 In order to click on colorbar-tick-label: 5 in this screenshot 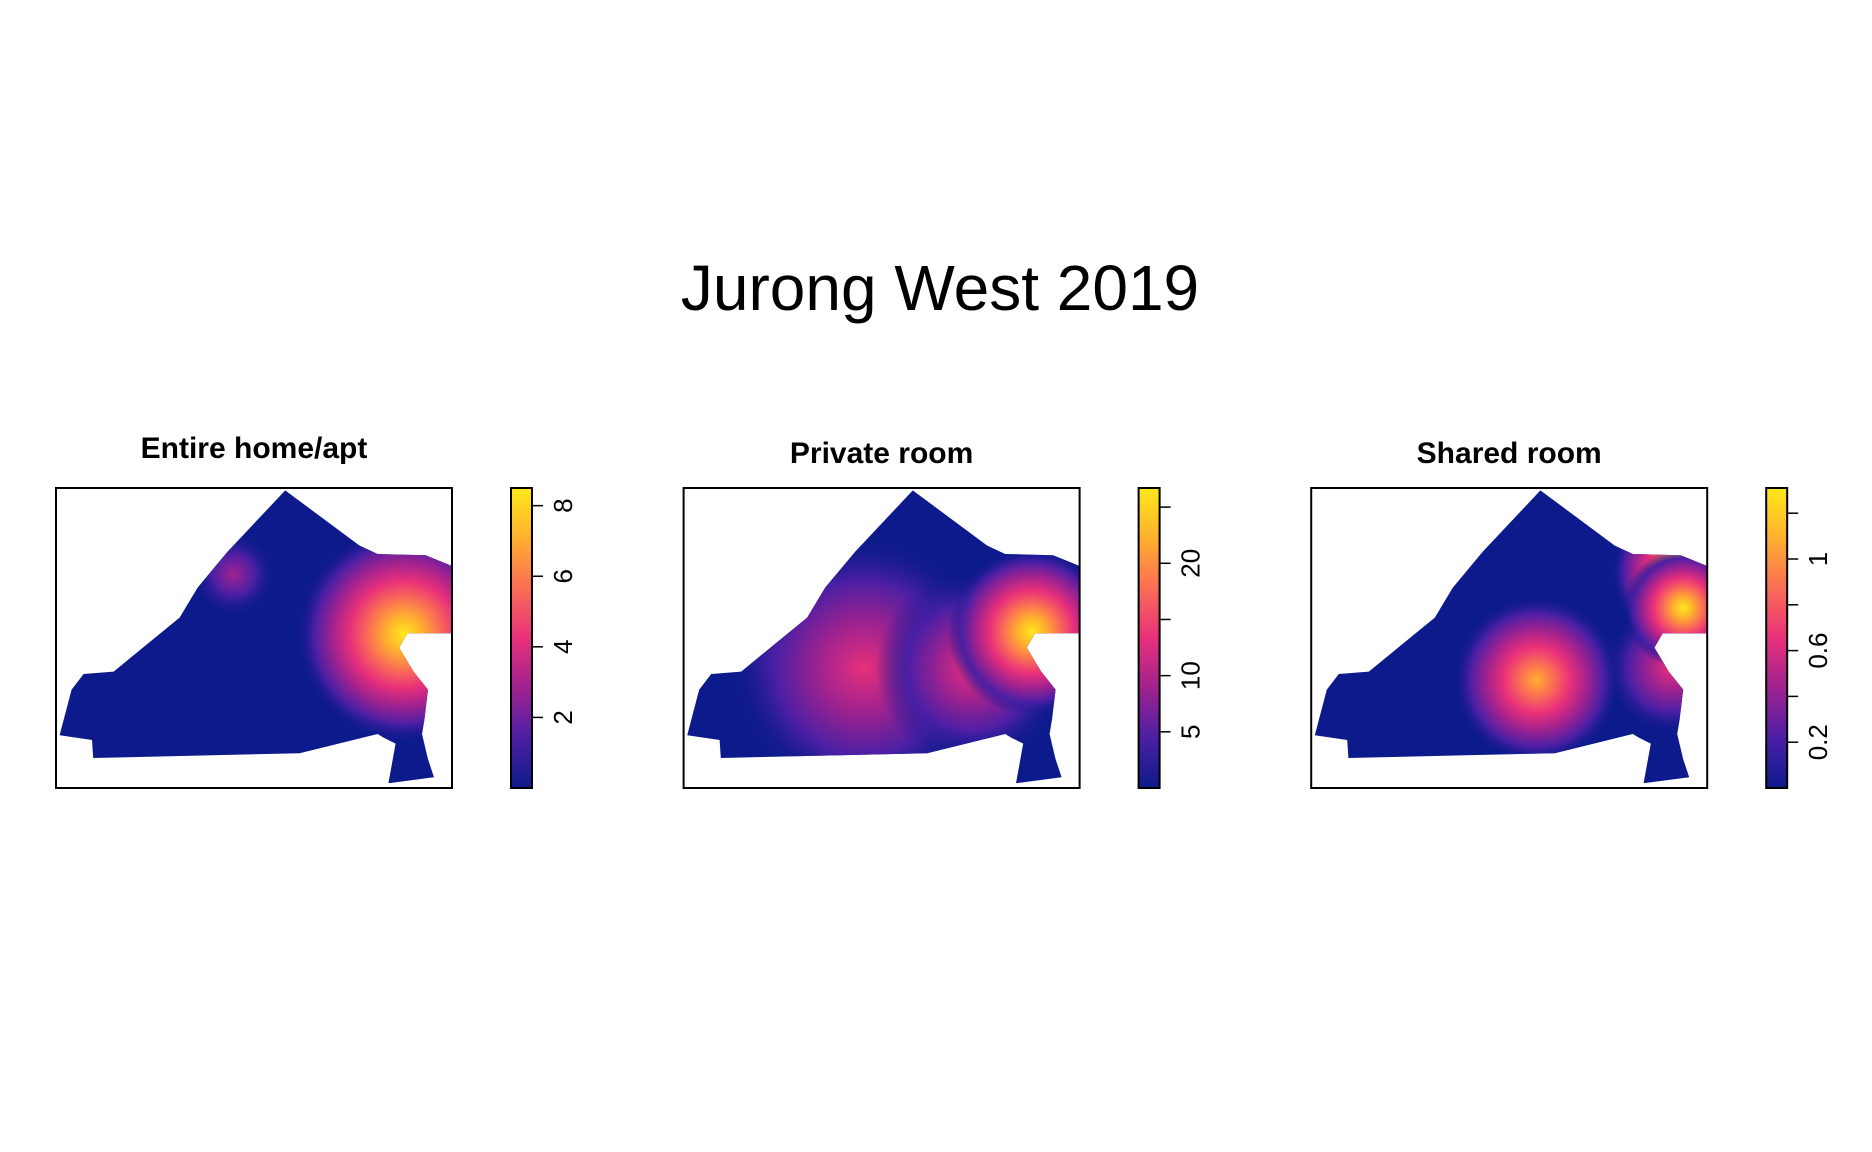, I will do `click(1191, 732)`.